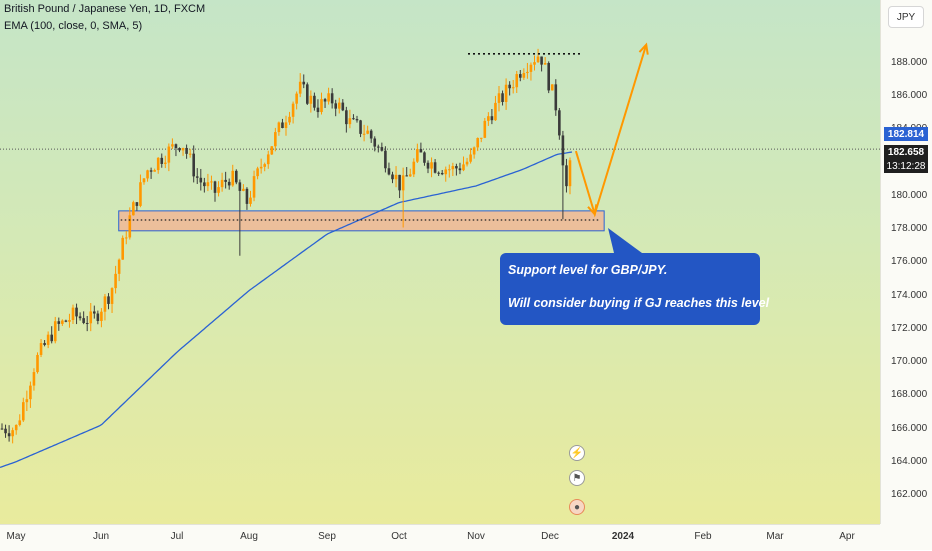 The width and height of the screenshot is (932, 551). I want to click on dividends-icon: ●, so click(577, 507).